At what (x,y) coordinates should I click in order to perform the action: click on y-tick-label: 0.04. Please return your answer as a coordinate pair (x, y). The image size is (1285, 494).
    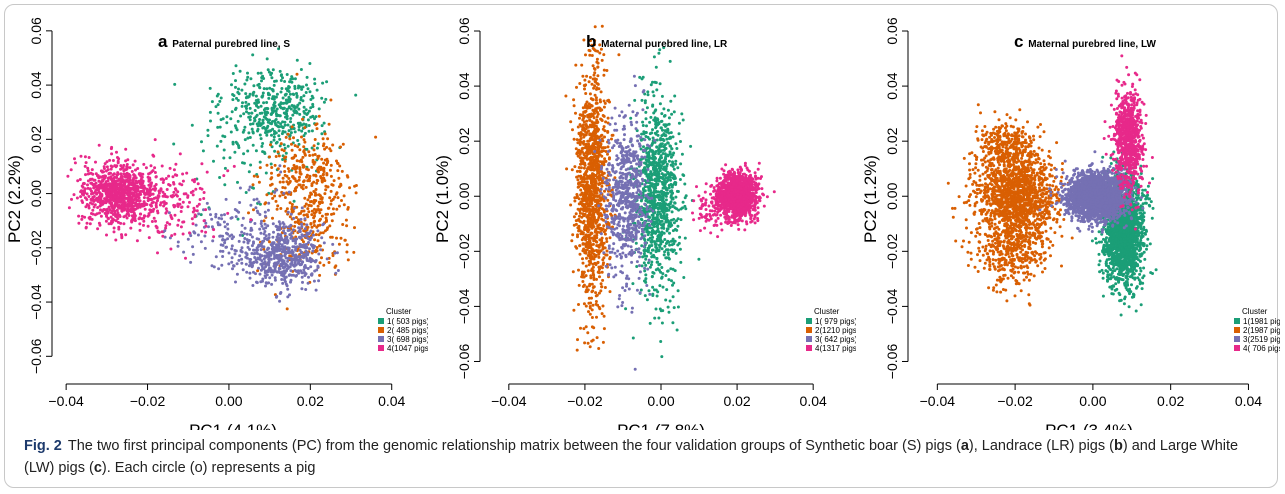
    Looking at the image, I should click on (36, 84).